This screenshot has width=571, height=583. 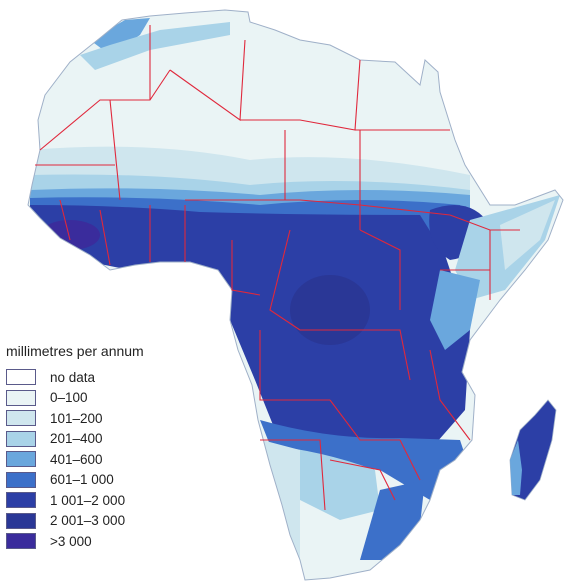 What do you see at coordinates (69, 398) in the screenshot?
I see `legend-label: 0–100` at bounding box center [69, 398].